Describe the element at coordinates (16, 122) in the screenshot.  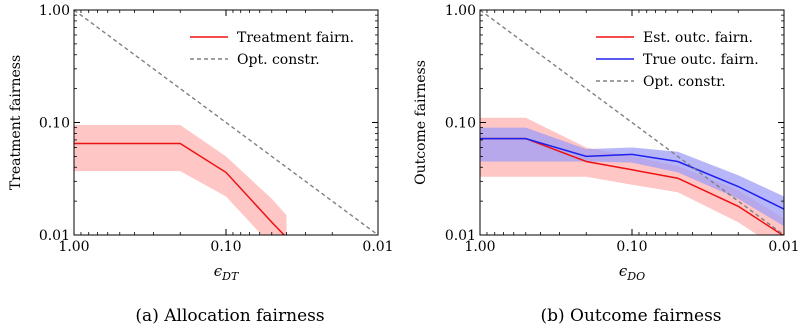
I see `y-axis-label: Treatment fairness` at that location.